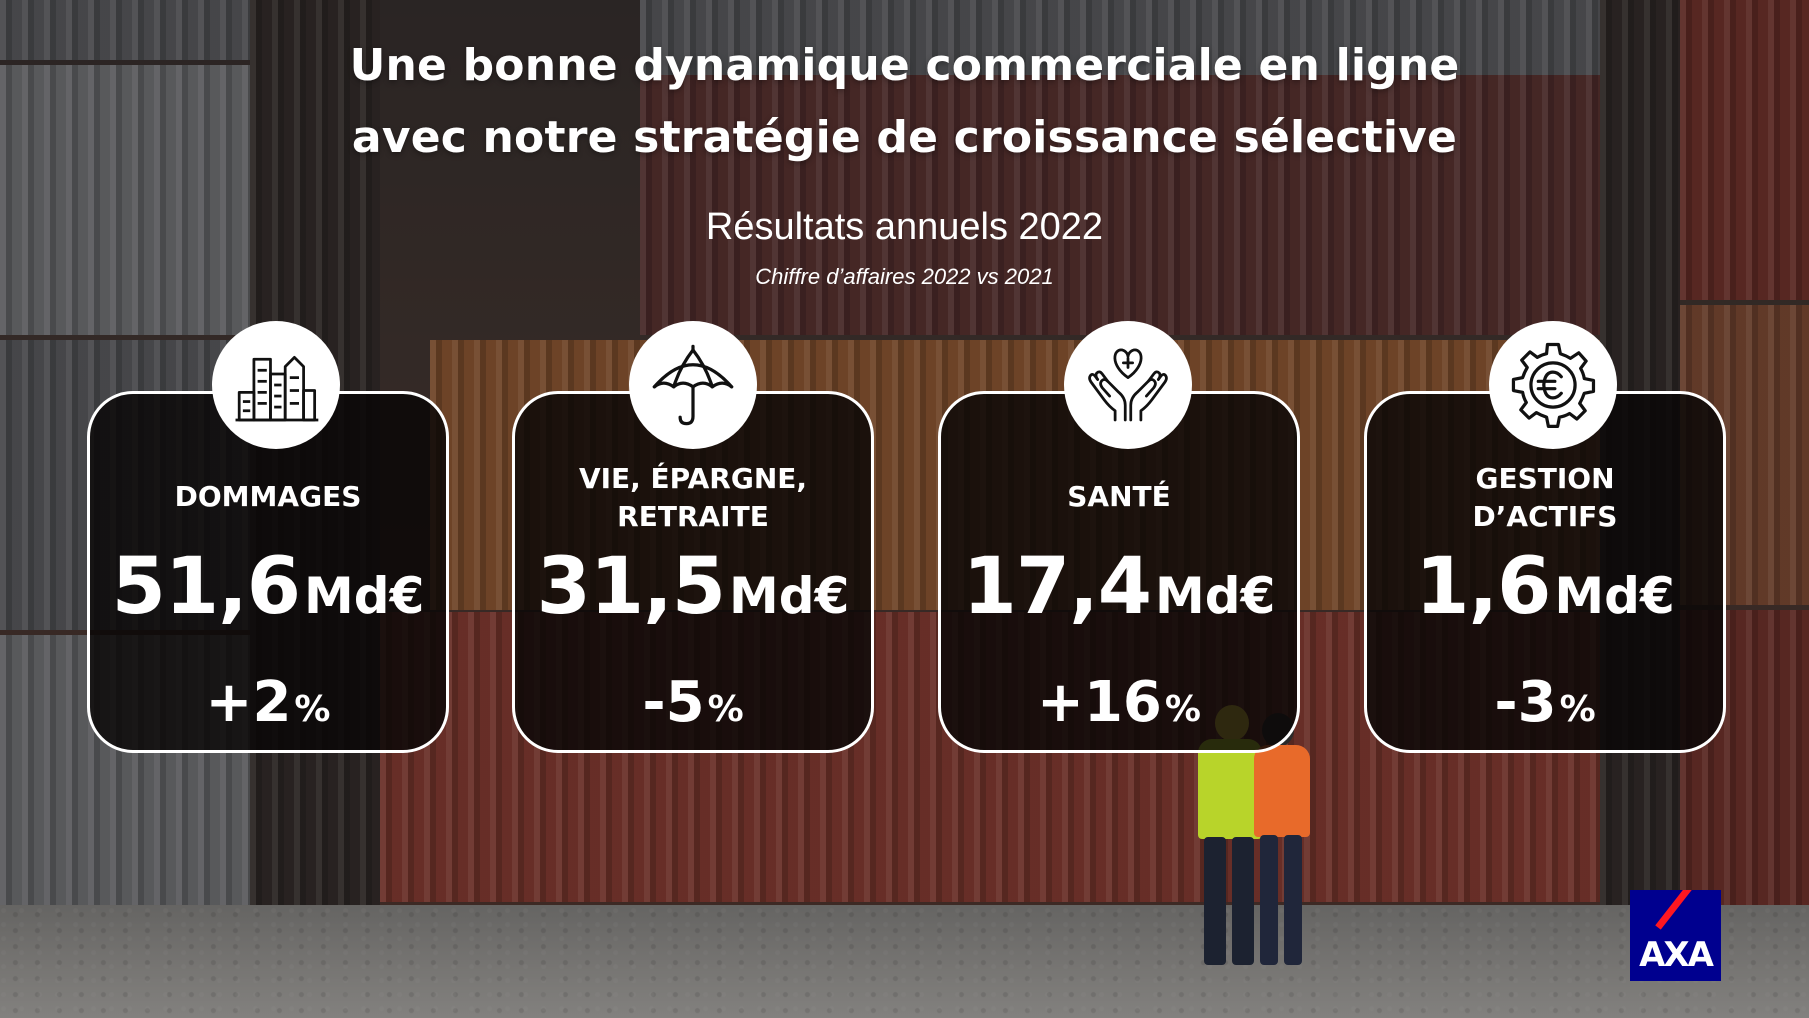 The image size is (1809, 1018). What do you see at coordinates (1545, 702) in the screenshot?
I see `card-change: -3%` at bounding box center [1545, 702].